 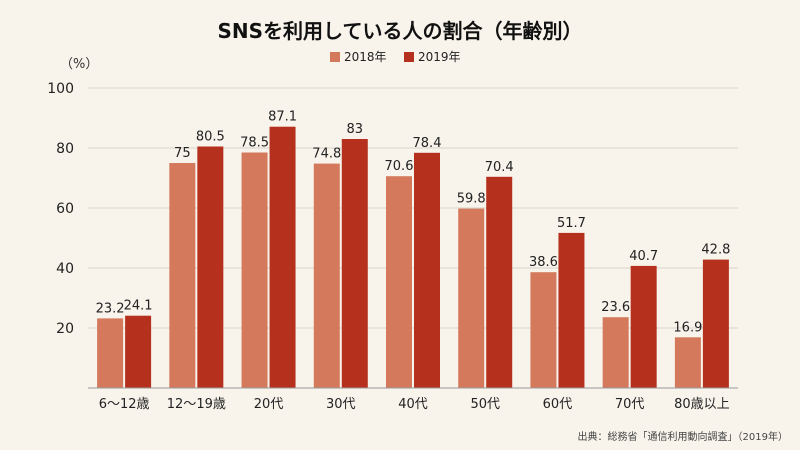 What do you see at coordinates (543, 262) in the screenshot?
I see `data-label: 38.6` at bounding box center [543, 262].